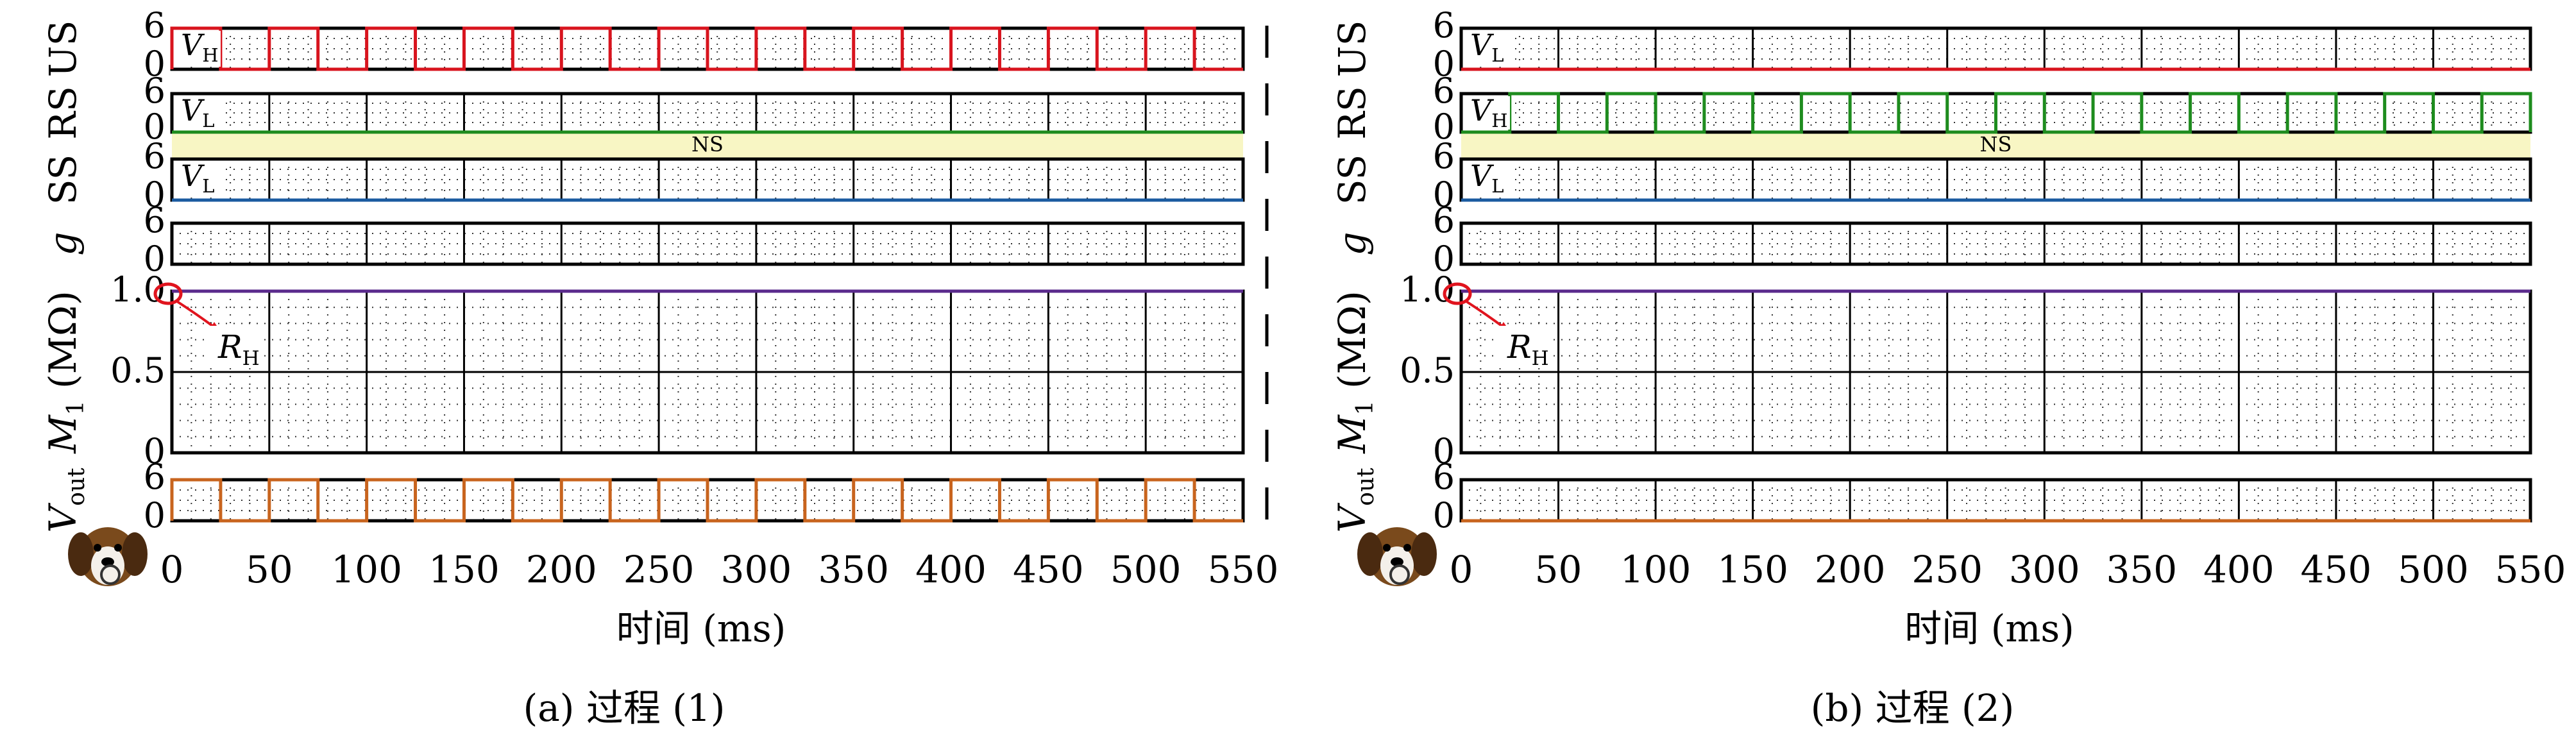  Describe the element at coordinates (2336, 569) in the screenshot. I see `x-tick-label: 450` at that location.